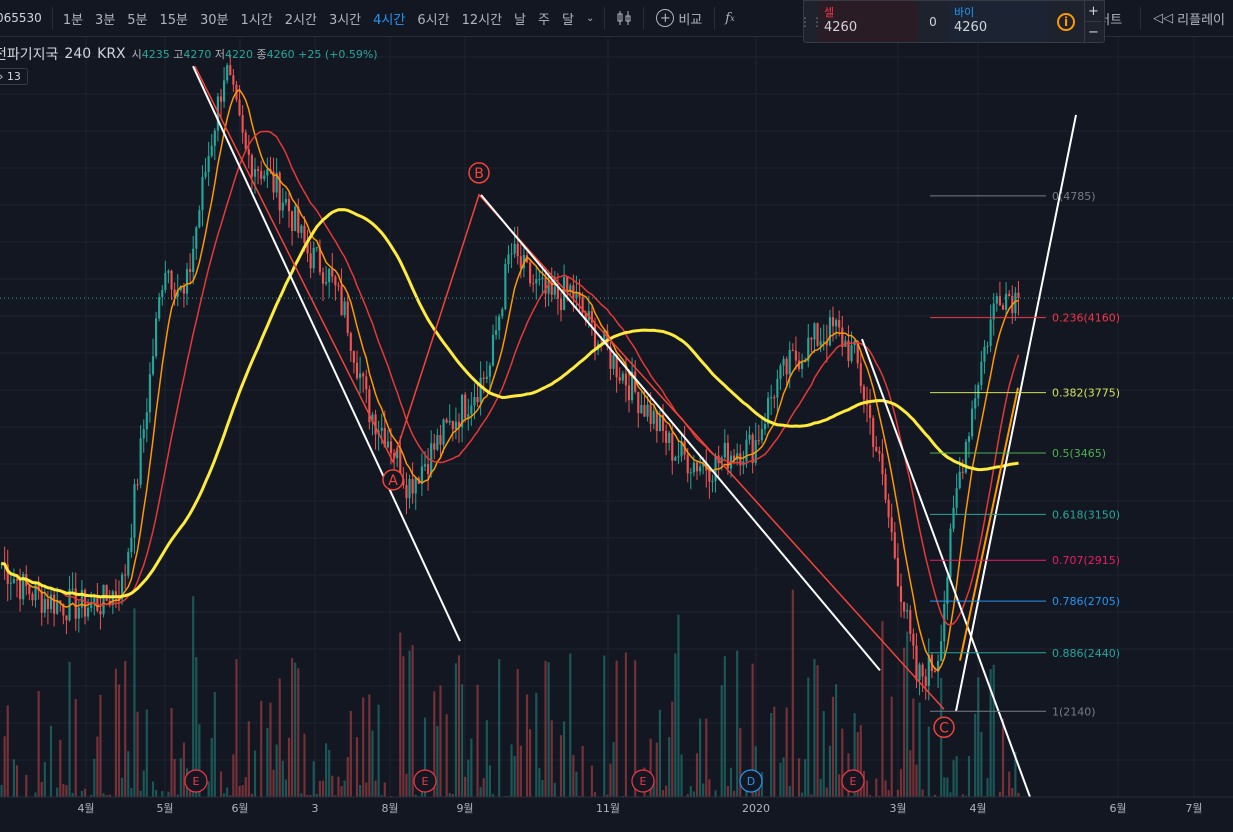 This screenshot has height=832, width=1233. What do you see at coordinates (868, 21) in the screenshot?
I see `sell-button: 셀 4260` at bounding box center [868, 21].